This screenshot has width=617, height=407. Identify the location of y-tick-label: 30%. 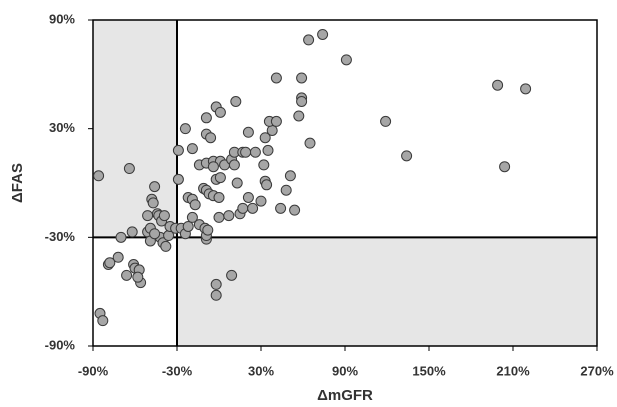
(62, 127).